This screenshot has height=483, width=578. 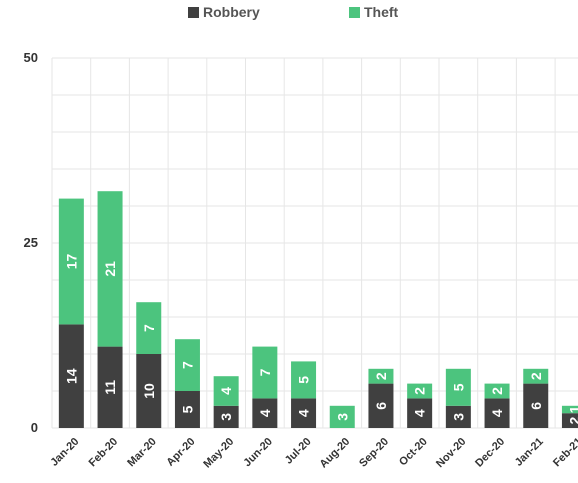 I want to click on x-tick-label: Nov-20, so click(x=451, y=453).